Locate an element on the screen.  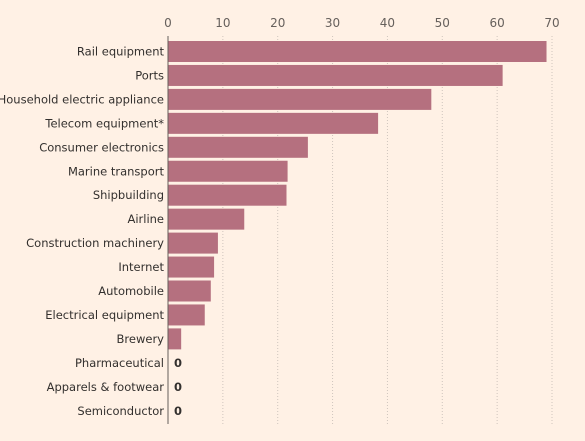
category-label: Household electric appliance is located at coordinates (82, 99).